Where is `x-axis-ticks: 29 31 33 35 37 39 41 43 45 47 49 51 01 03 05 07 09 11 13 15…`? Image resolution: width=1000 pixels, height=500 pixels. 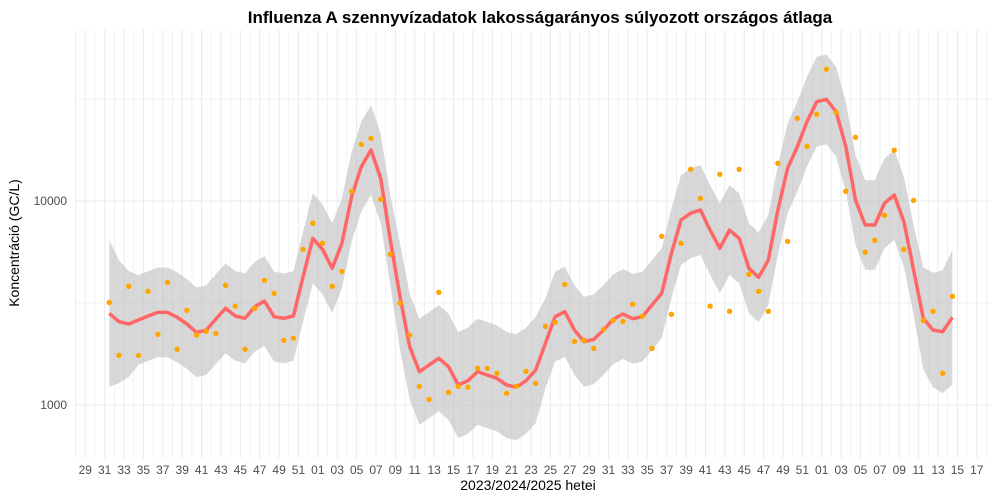
x-axis-ticks: 29 31 33 35 37 39 41 43 45 47 49 51 01 03 05 07 09 11 13 15… is located at coordinates (531, 470).